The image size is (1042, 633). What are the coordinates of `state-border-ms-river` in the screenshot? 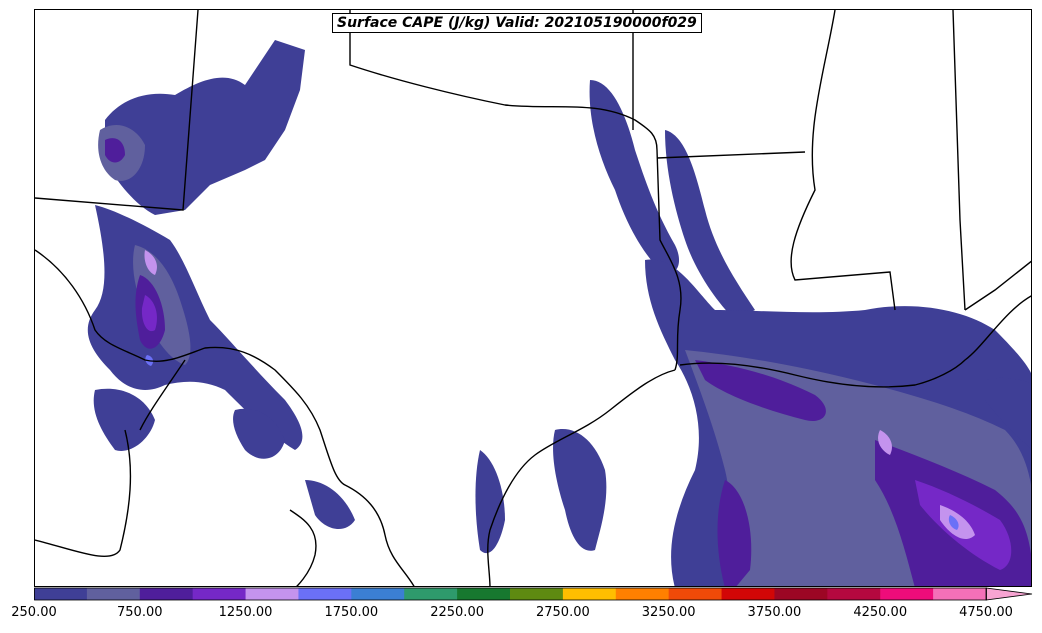 It's located at (843, 160).